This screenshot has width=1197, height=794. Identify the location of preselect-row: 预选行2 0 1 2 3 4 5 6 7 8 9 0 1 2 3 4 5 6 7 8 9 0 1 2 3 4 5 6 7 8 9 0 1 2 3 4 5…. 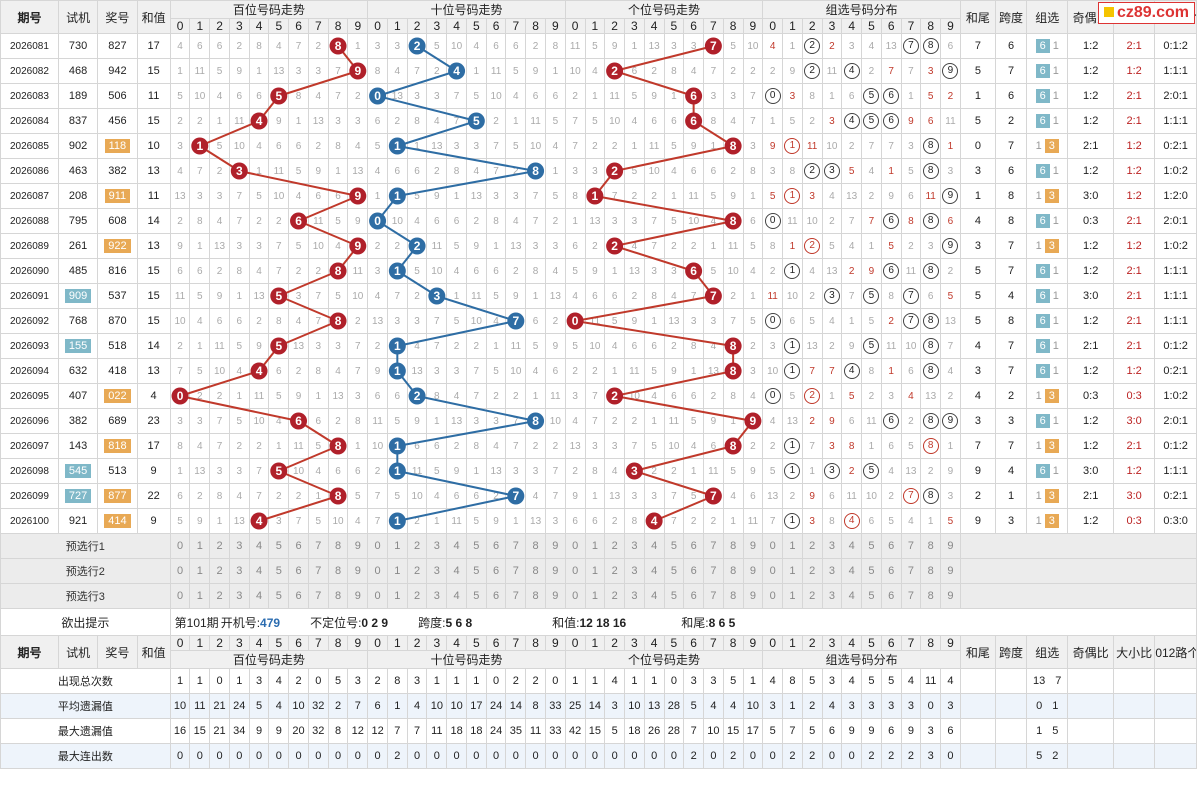
(598, 571).